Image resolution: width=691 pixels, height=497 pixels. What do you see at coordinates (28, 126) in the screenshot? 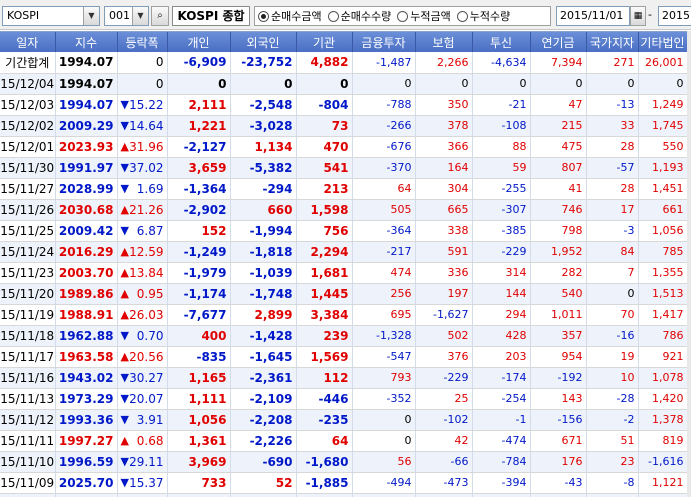
I see `date-cell: 15/12/02` at bounding box center [28, 126].